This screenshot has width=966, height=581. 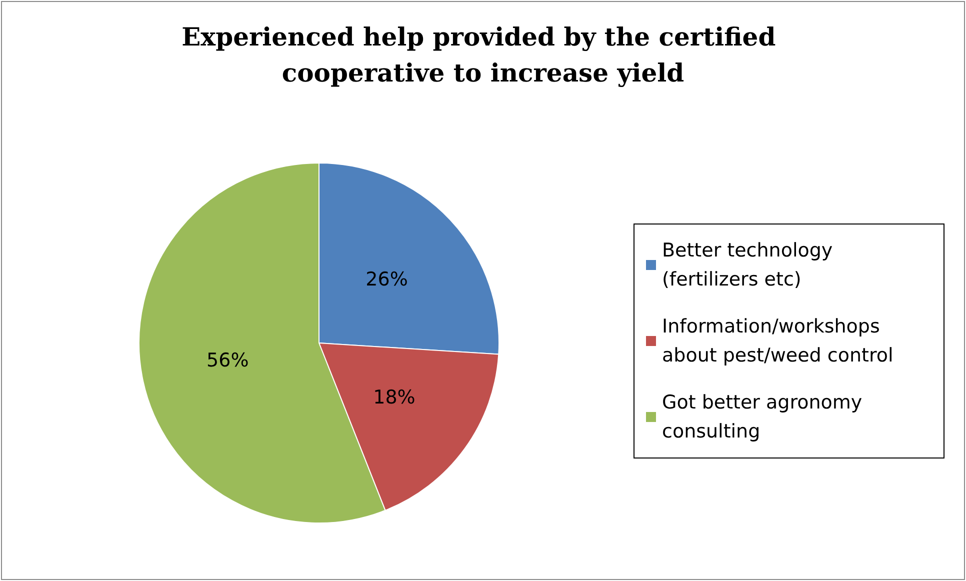 What do you see at coordinates (227, 360) in the screenshot?
I see `data-label: 56%` at bounding box center [227, 360].